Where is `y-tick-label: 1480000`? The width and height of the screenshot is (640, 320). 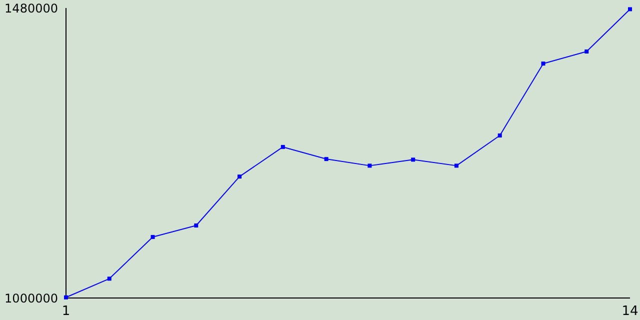 y-tick-label: 1480000 is located at coordinates (31, 8).